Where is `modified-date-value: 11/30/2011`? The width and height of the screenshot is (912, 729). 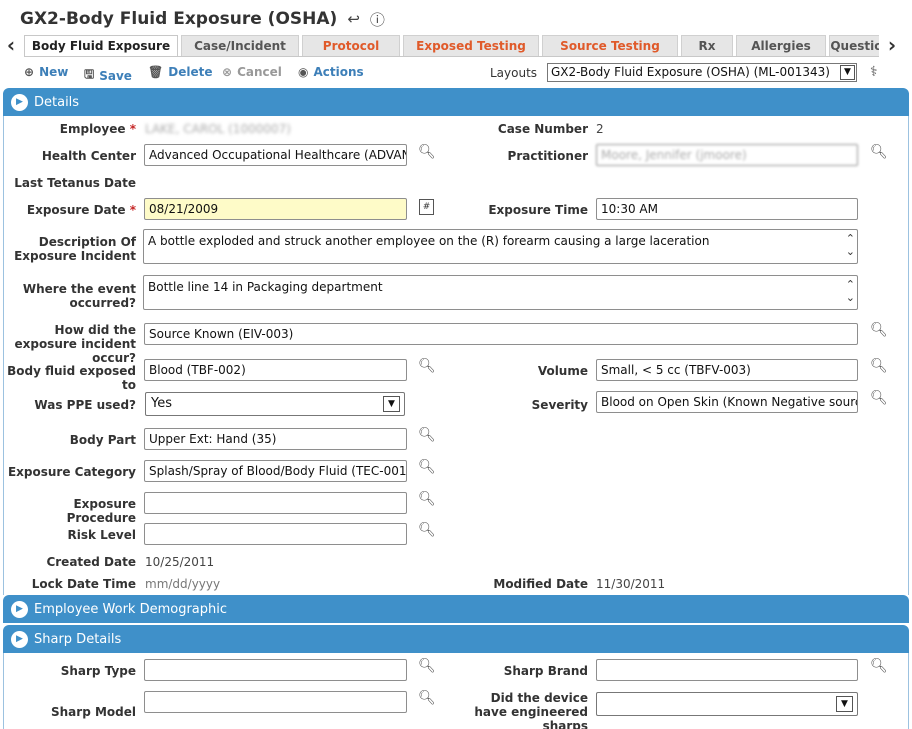
modified-date-value: 11/30/2011 is located at coordinates (631, 584).